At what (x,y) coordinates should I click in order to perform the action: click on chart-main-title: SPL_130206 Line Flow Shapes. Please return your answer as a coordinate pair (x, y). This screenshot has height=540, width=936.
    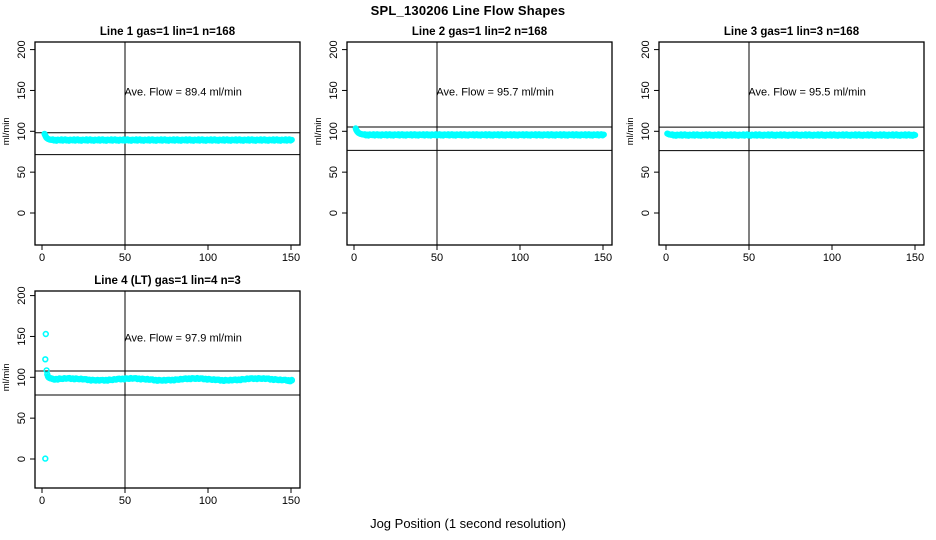
    Looking at the image, I should click on (468, 10).